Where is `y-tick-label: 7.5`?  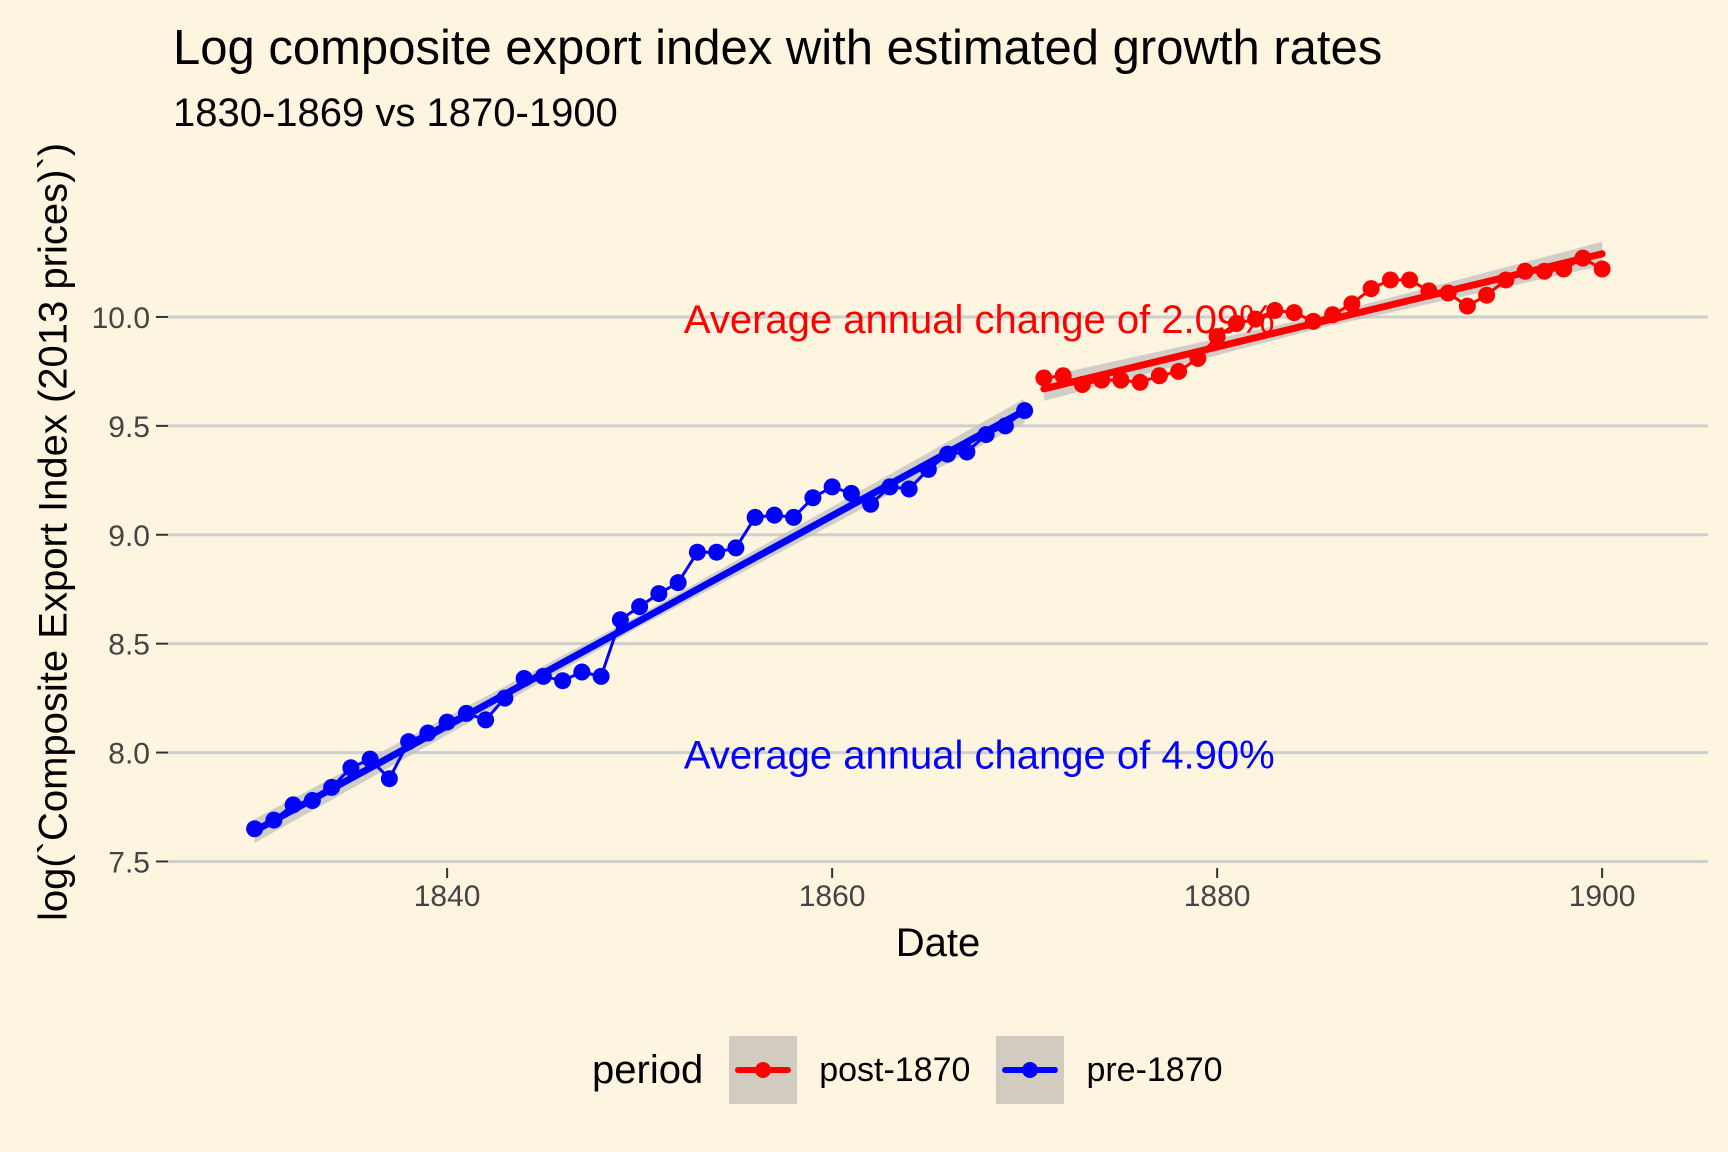
y-tick-label: 7.5 is located at coordinates (129, 862).